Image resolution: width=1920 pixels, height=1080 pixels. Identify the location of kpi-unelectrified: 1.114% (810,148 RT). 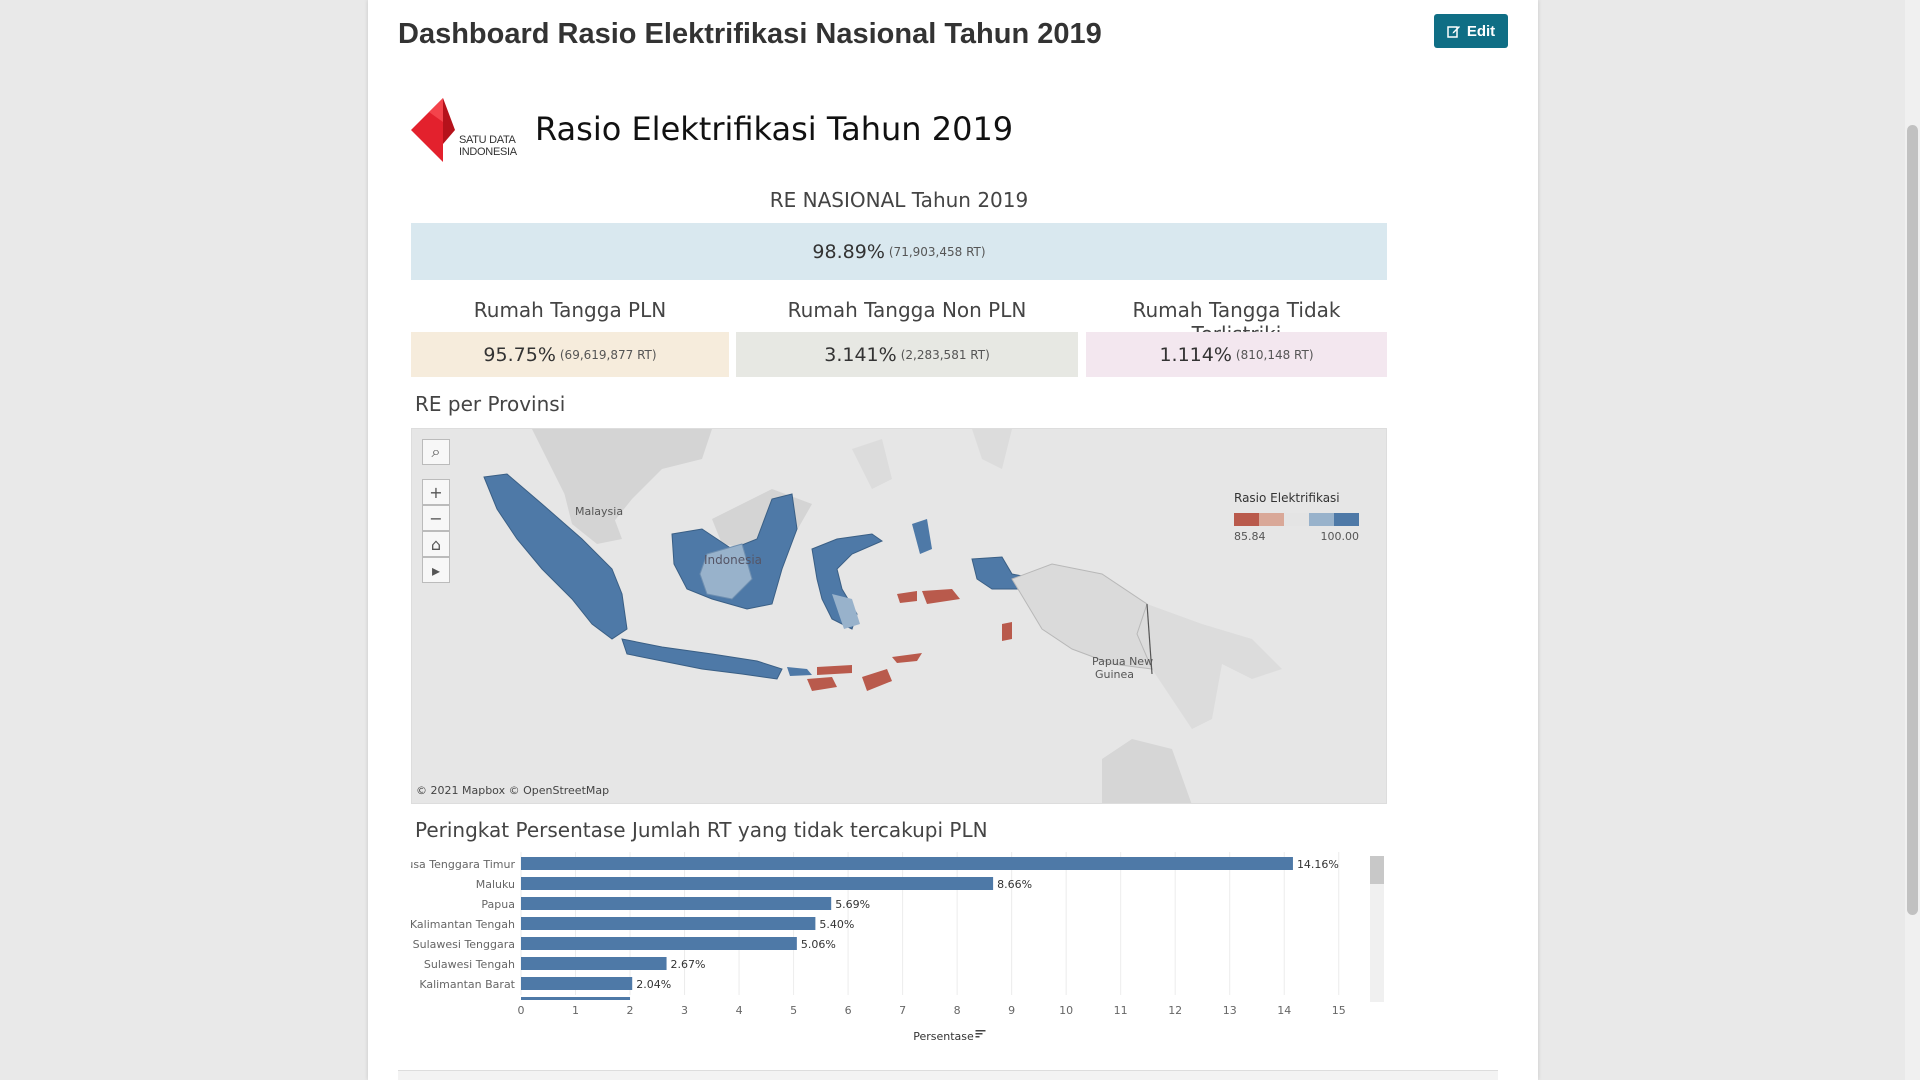
(1236, 354).